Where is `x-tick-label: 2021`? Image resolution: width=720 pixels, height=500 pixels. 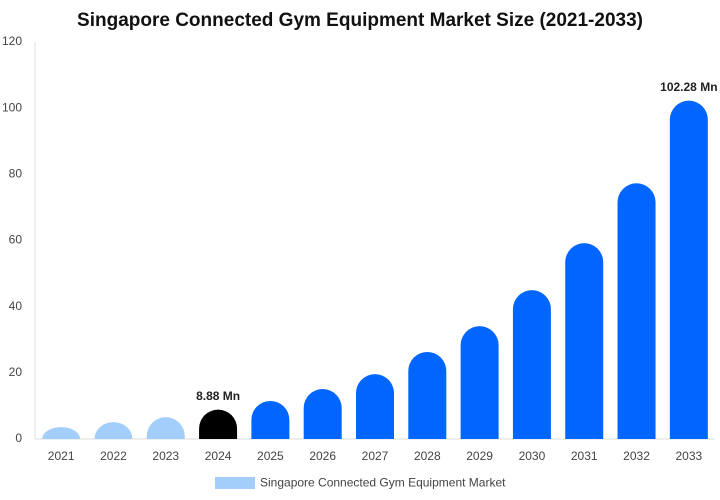
x-tick-label: 2021 is located at coordinates (61, 456).